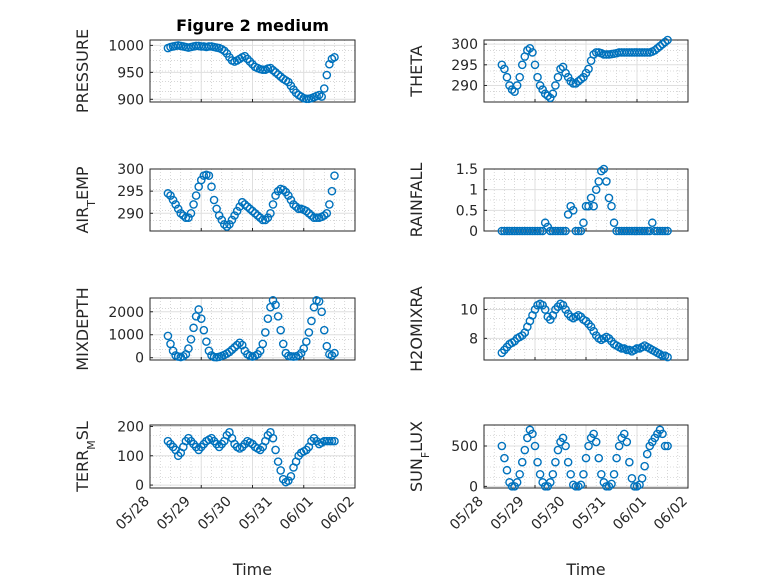 The width and height of the screenshot is (778, 583). What do you see at coordinates (91, 445) in the screenshot?
I see `y-axis-label-subscript: M` at bounding box center [91, 445].